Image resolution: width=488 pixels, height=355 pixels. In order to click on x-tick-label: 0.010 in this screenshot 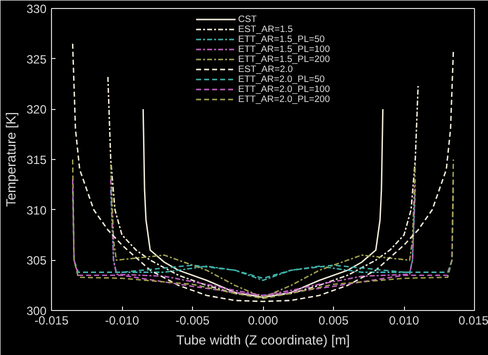, I will do `click(404, 321)`.